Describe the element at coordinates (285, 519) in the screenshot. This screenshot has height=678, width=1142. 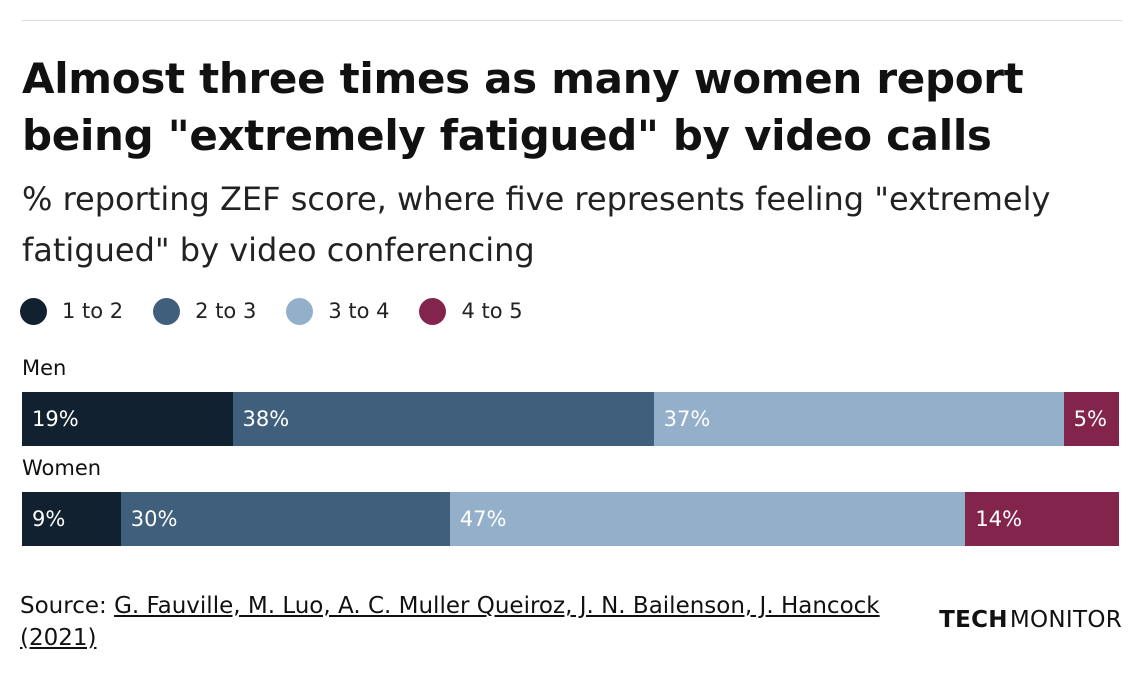
I see `bar-segment-women-2: 30%` at that location.